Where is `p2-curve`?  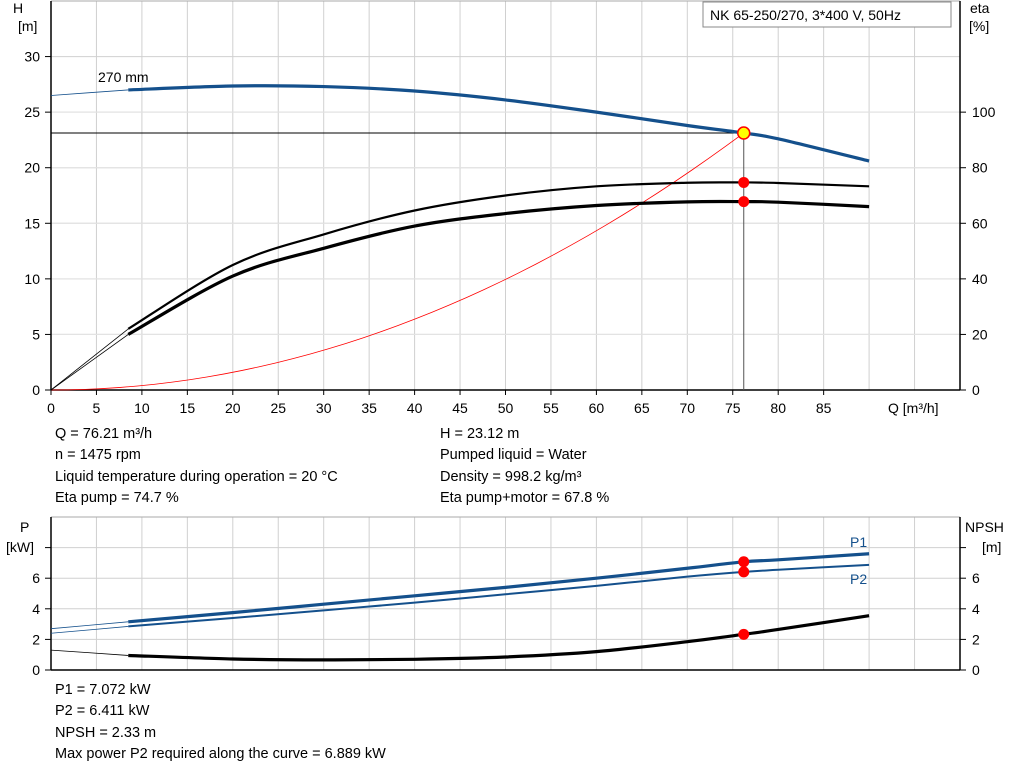 p2-curve is located at coordinates (499, 595).